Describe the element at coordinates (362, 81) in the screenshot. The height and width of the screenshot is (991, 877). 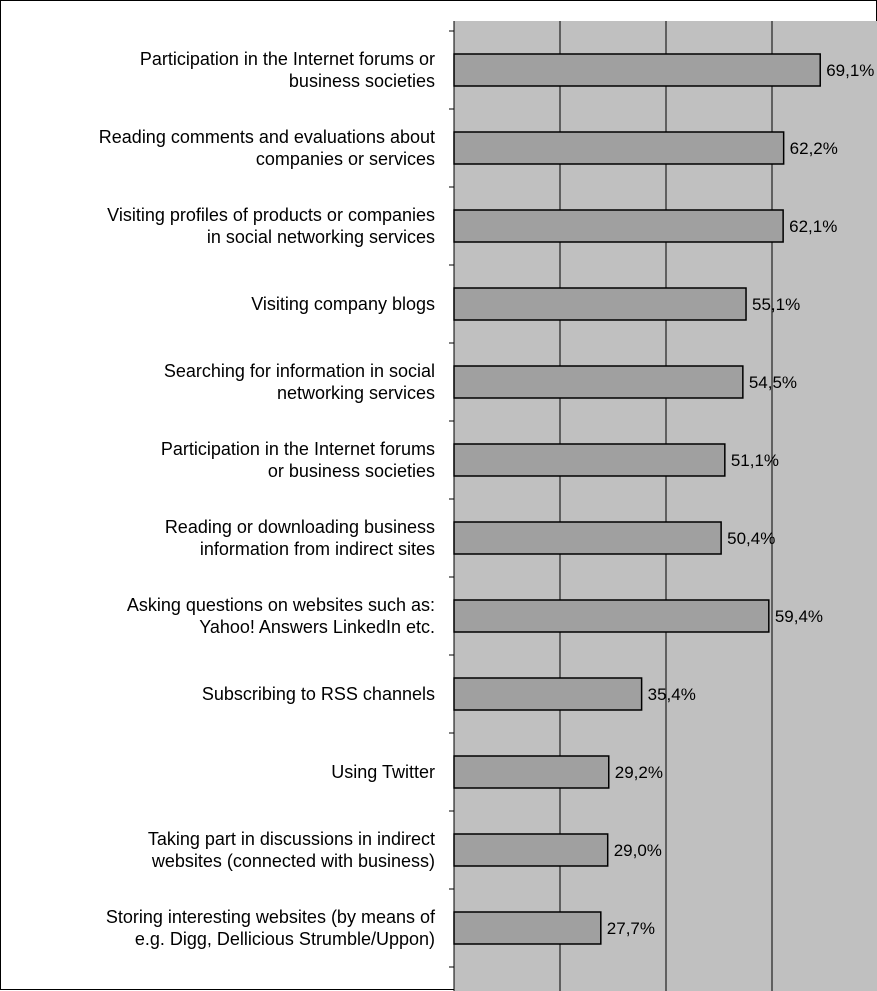
I see `category-label: business societies` at that location.